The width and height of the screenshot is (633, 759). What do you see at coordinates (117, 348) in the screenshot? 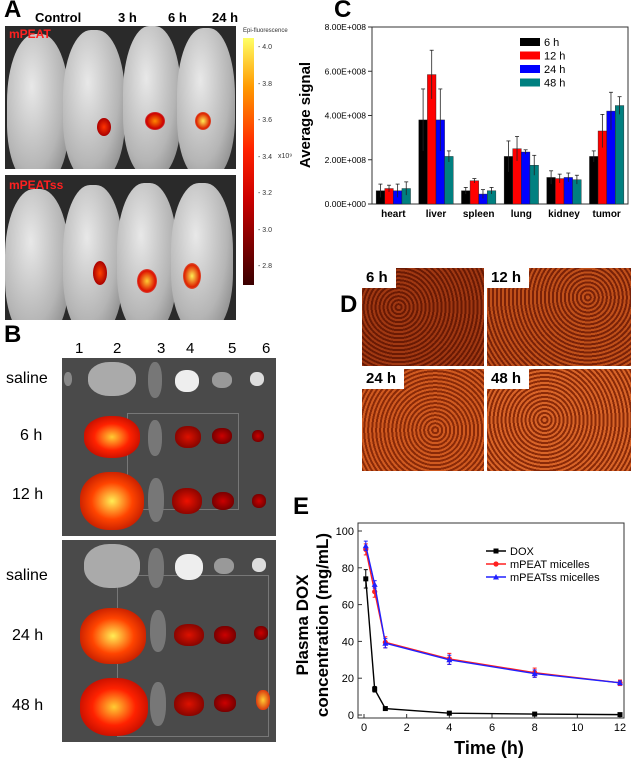
I see `organ-col-2: 2` at bounding box center [117, 348].